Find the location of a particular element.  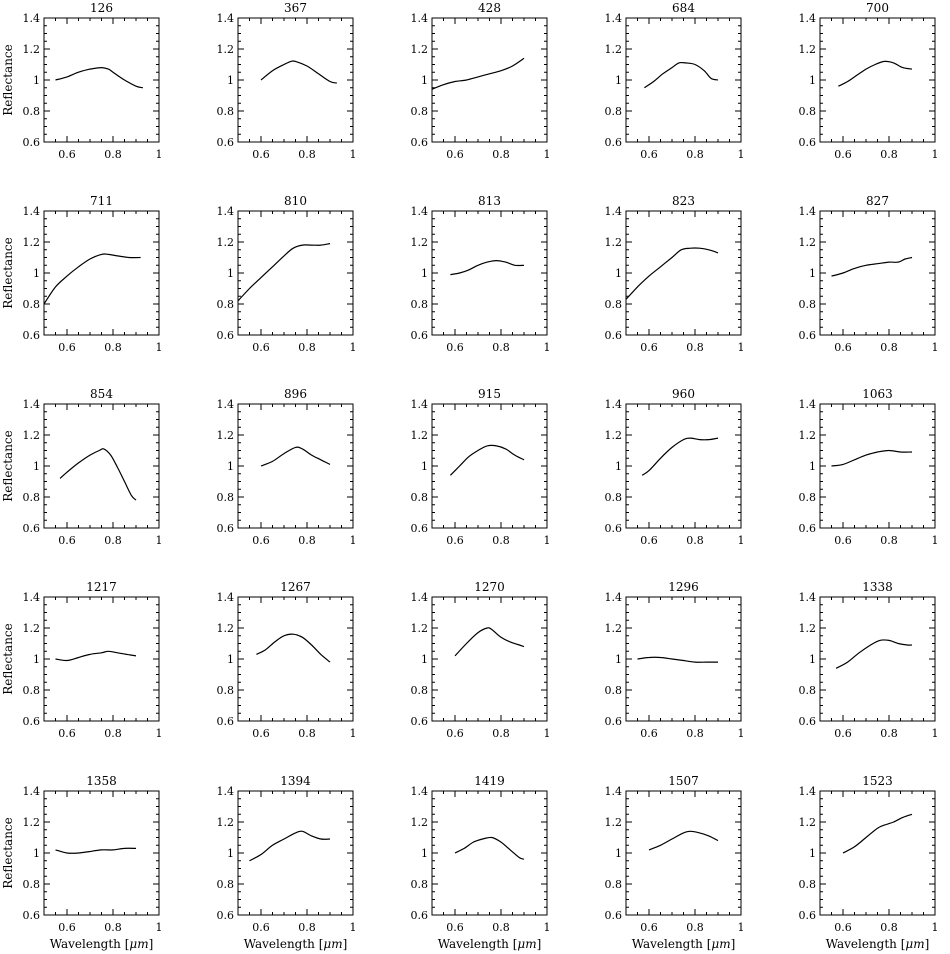

panel-1419: 1419 0.6 0.8 1 1.2 1.4 0.6 0.8 1 is located at coordinates (481, 854).